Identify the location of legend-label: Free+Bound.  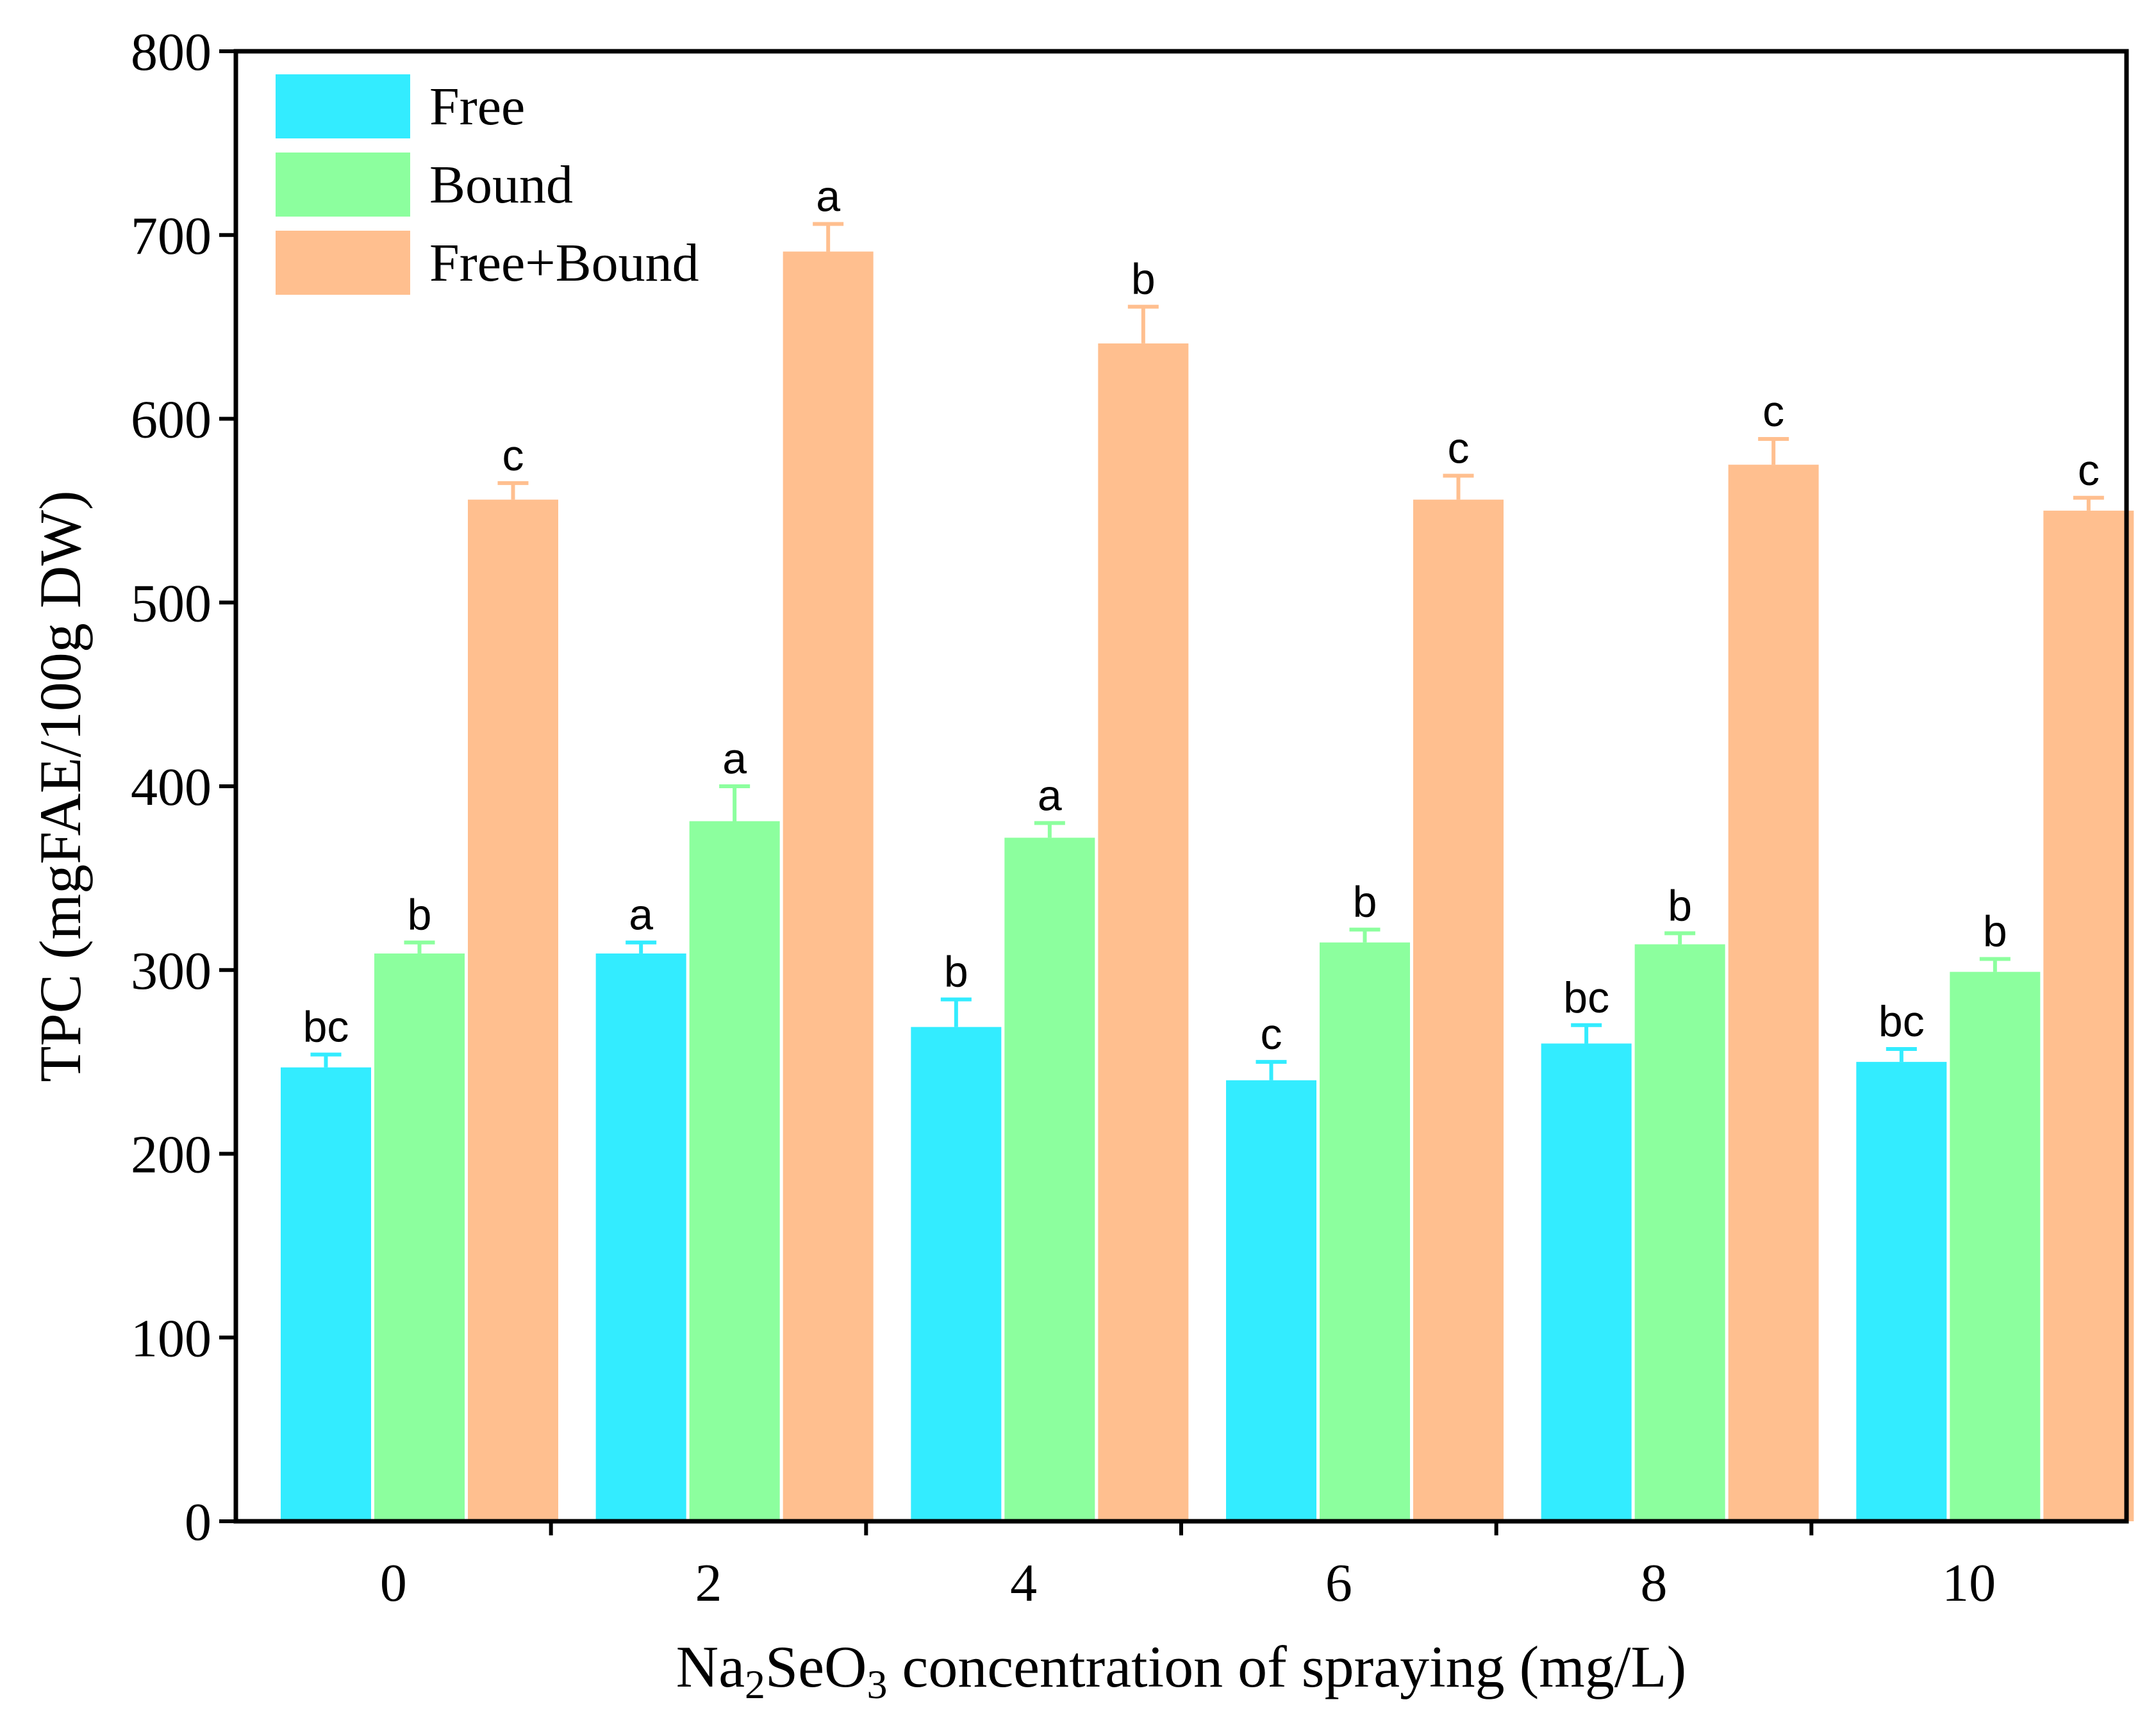
(564, 263).